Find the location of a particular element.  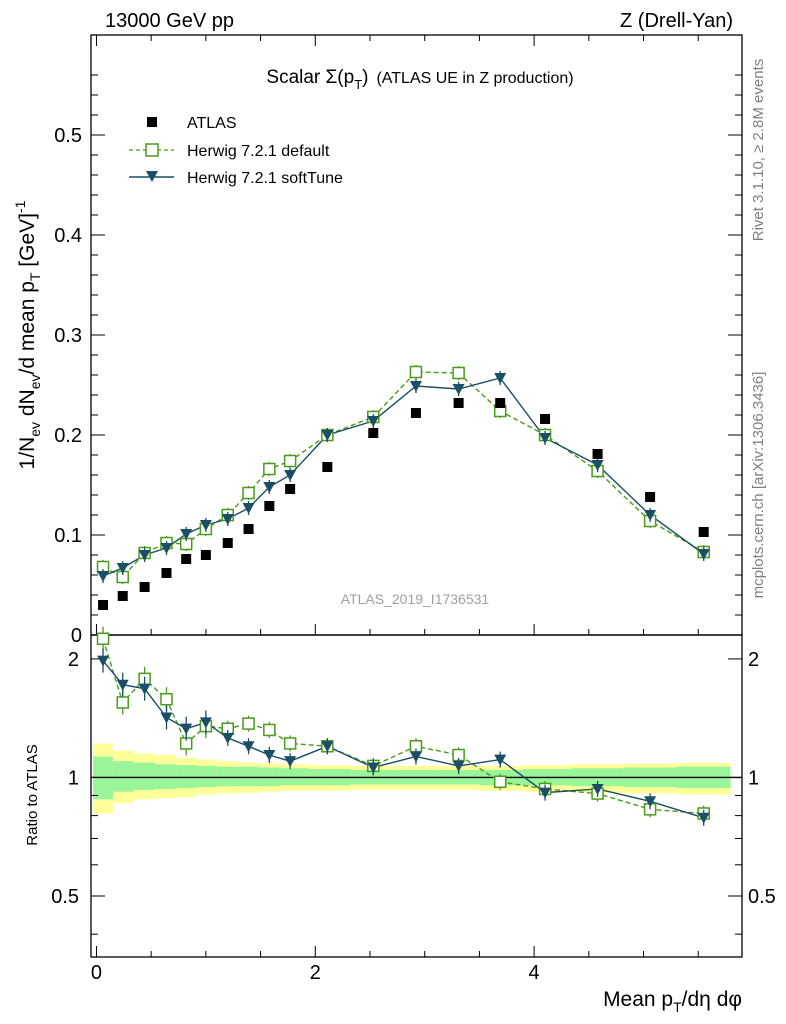

ratio-tick-label-2: 2 is located at coordinates (73, 660).